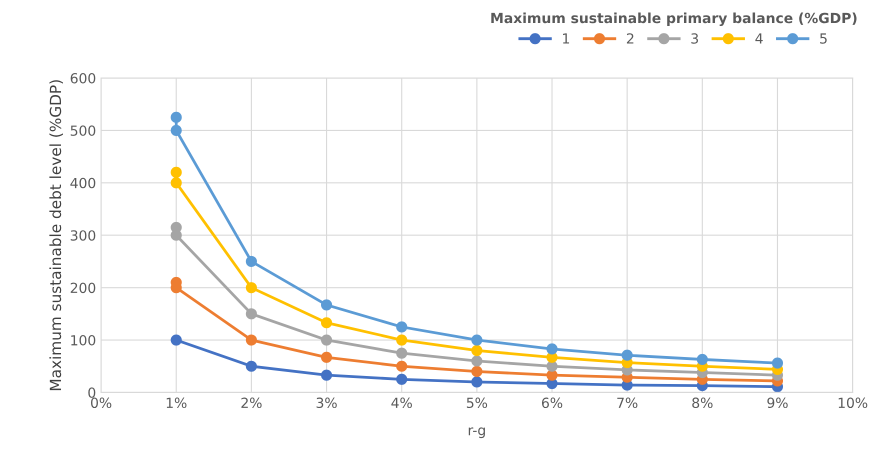 The width and height of the screenshot is (879, 459). Describe the element at coordinates (823, 38) in the screenshot. I see `legend-label: 5` at that location.